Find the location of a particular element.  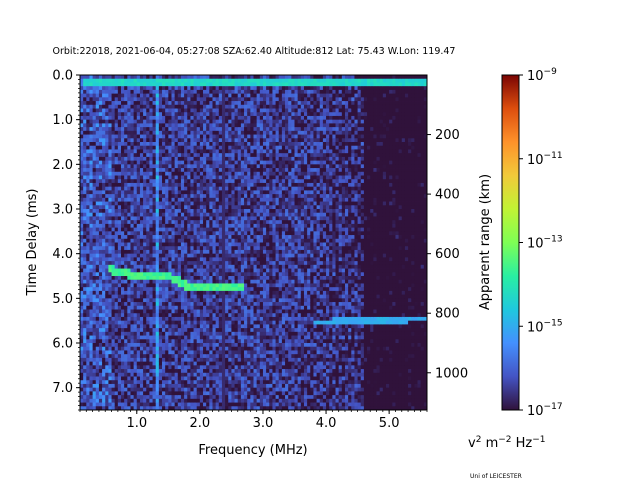

y2-tick-label: 1000 is located at coordinates (451, 373).